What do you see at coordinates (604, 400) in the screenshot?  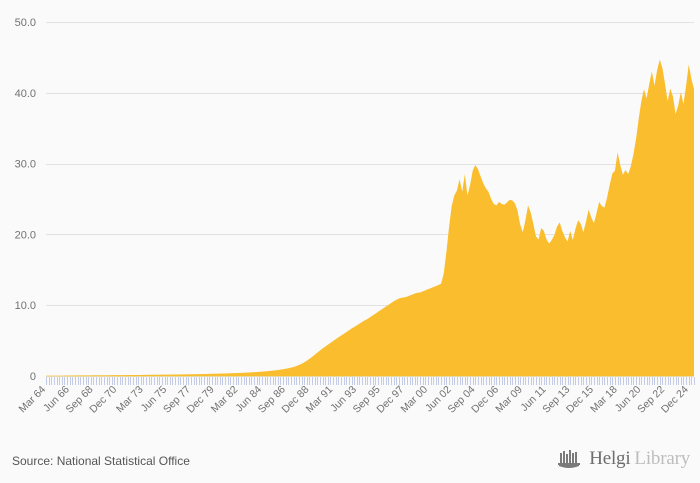 I see `x-axis-tick-label: Mar 18` at bounding box center [604, 400].